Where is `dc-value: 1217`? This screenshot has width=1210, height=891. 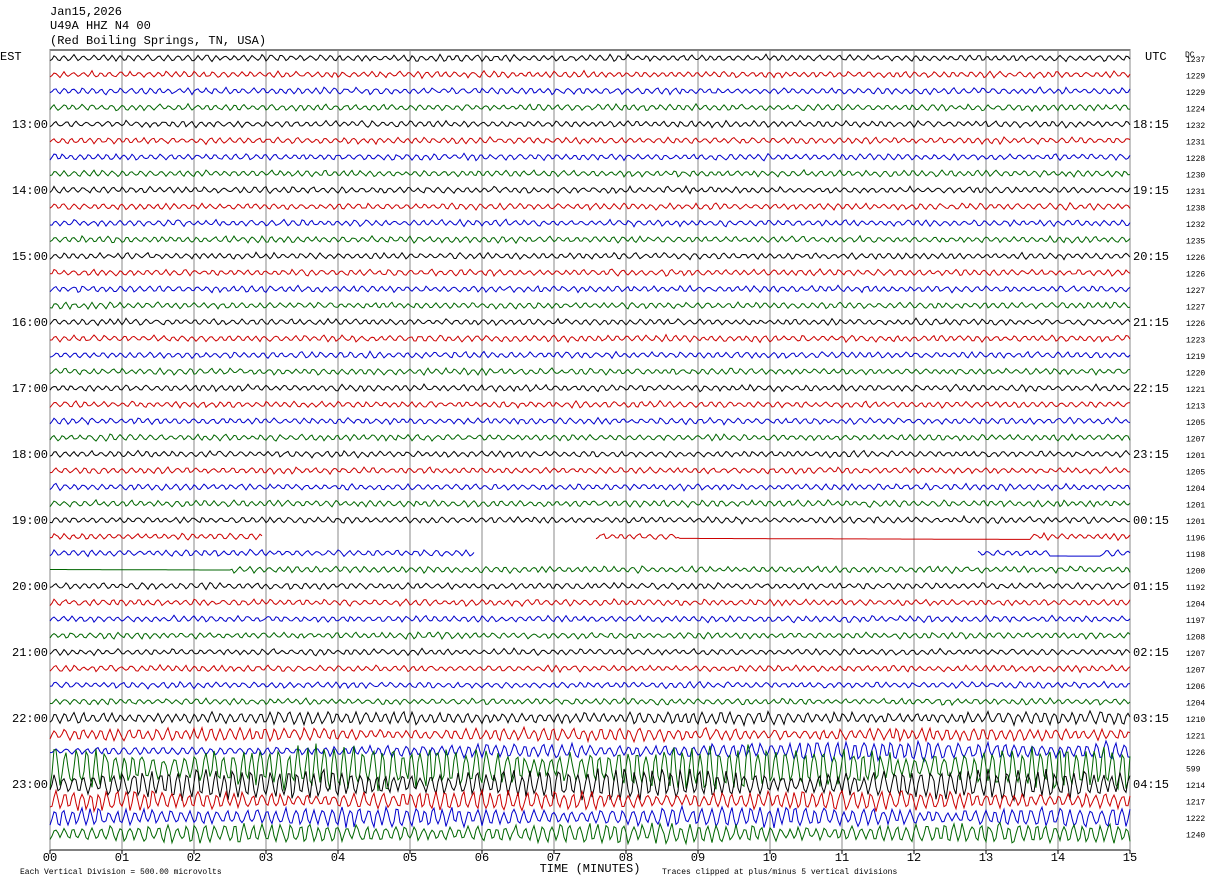
dc-value: 1217 is located at coordinates (1195, 803).